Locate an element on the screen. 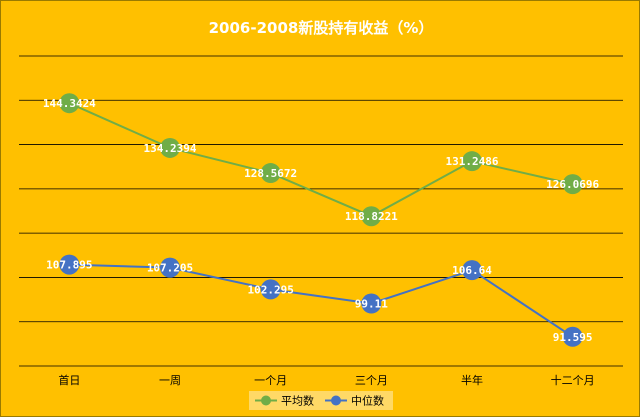  x-tick-label: 十二个月 is located at coordinates (573, 380).